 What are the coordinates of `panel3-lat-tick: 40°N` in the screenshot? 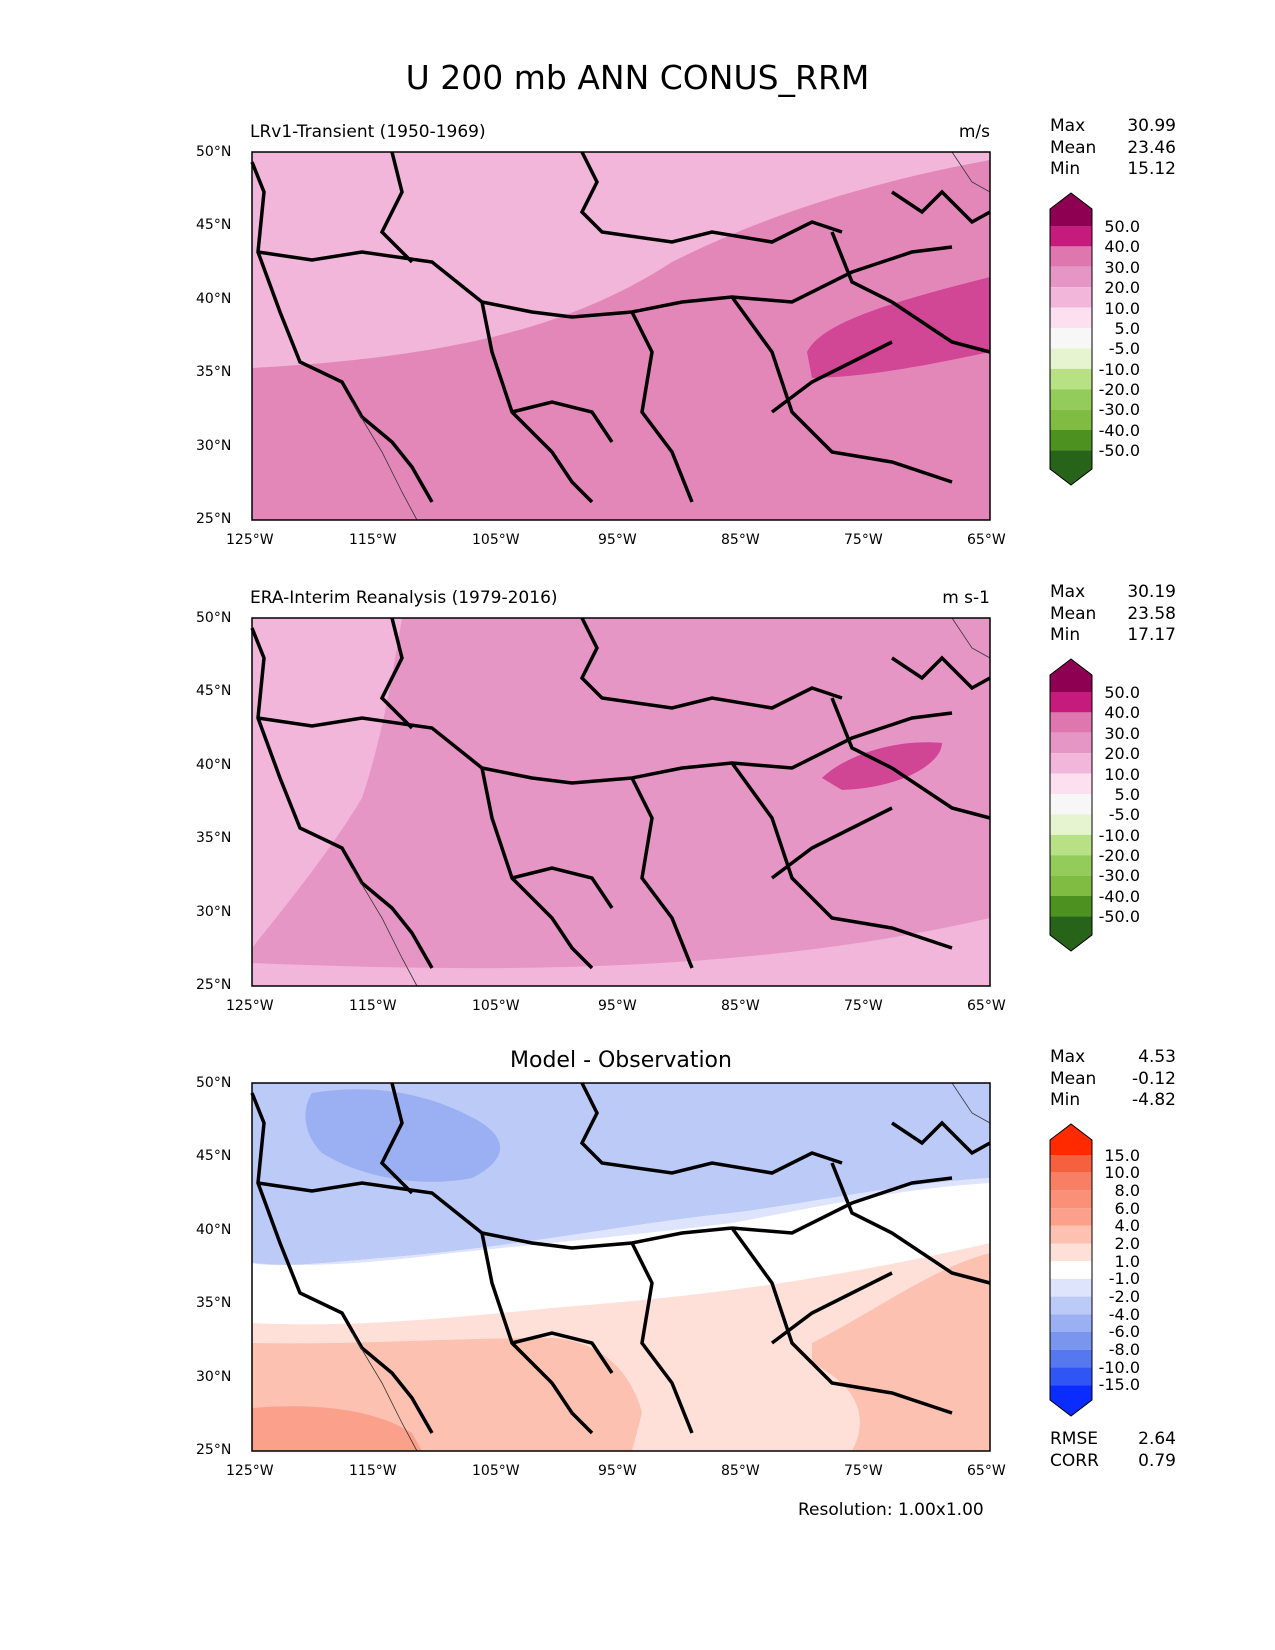 It's located at (214, 1230).